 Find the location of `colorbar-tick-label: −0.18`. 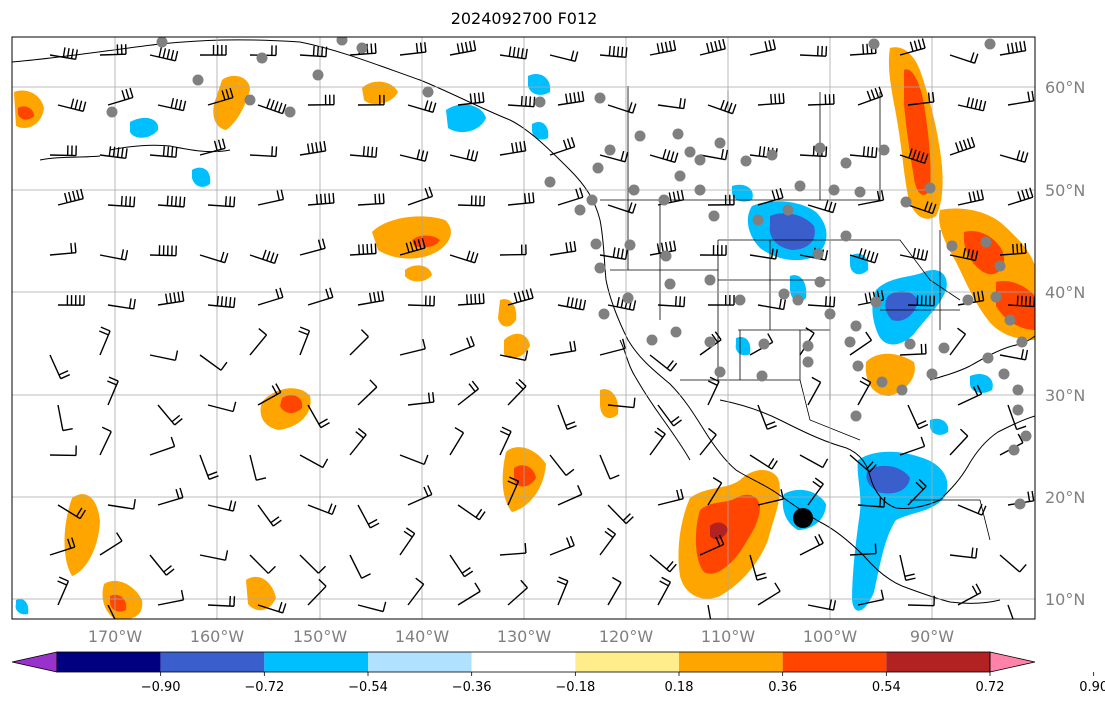

colorbar-tick-label: −0.18 is located at coordinates (575, 687).